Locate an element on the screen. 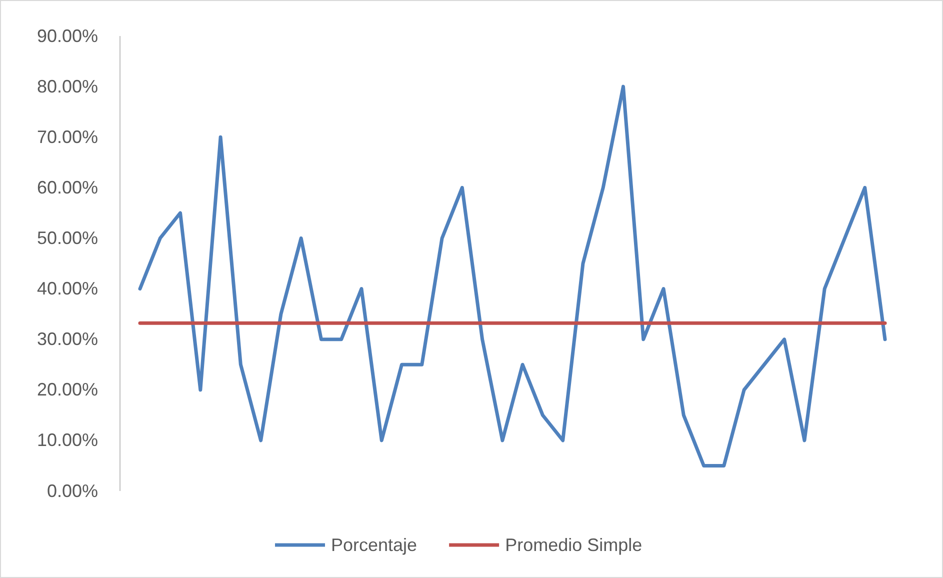 This screenshot has width=943, height=578. y-tick-label: 50.00% is located at coordinates (67, 238).